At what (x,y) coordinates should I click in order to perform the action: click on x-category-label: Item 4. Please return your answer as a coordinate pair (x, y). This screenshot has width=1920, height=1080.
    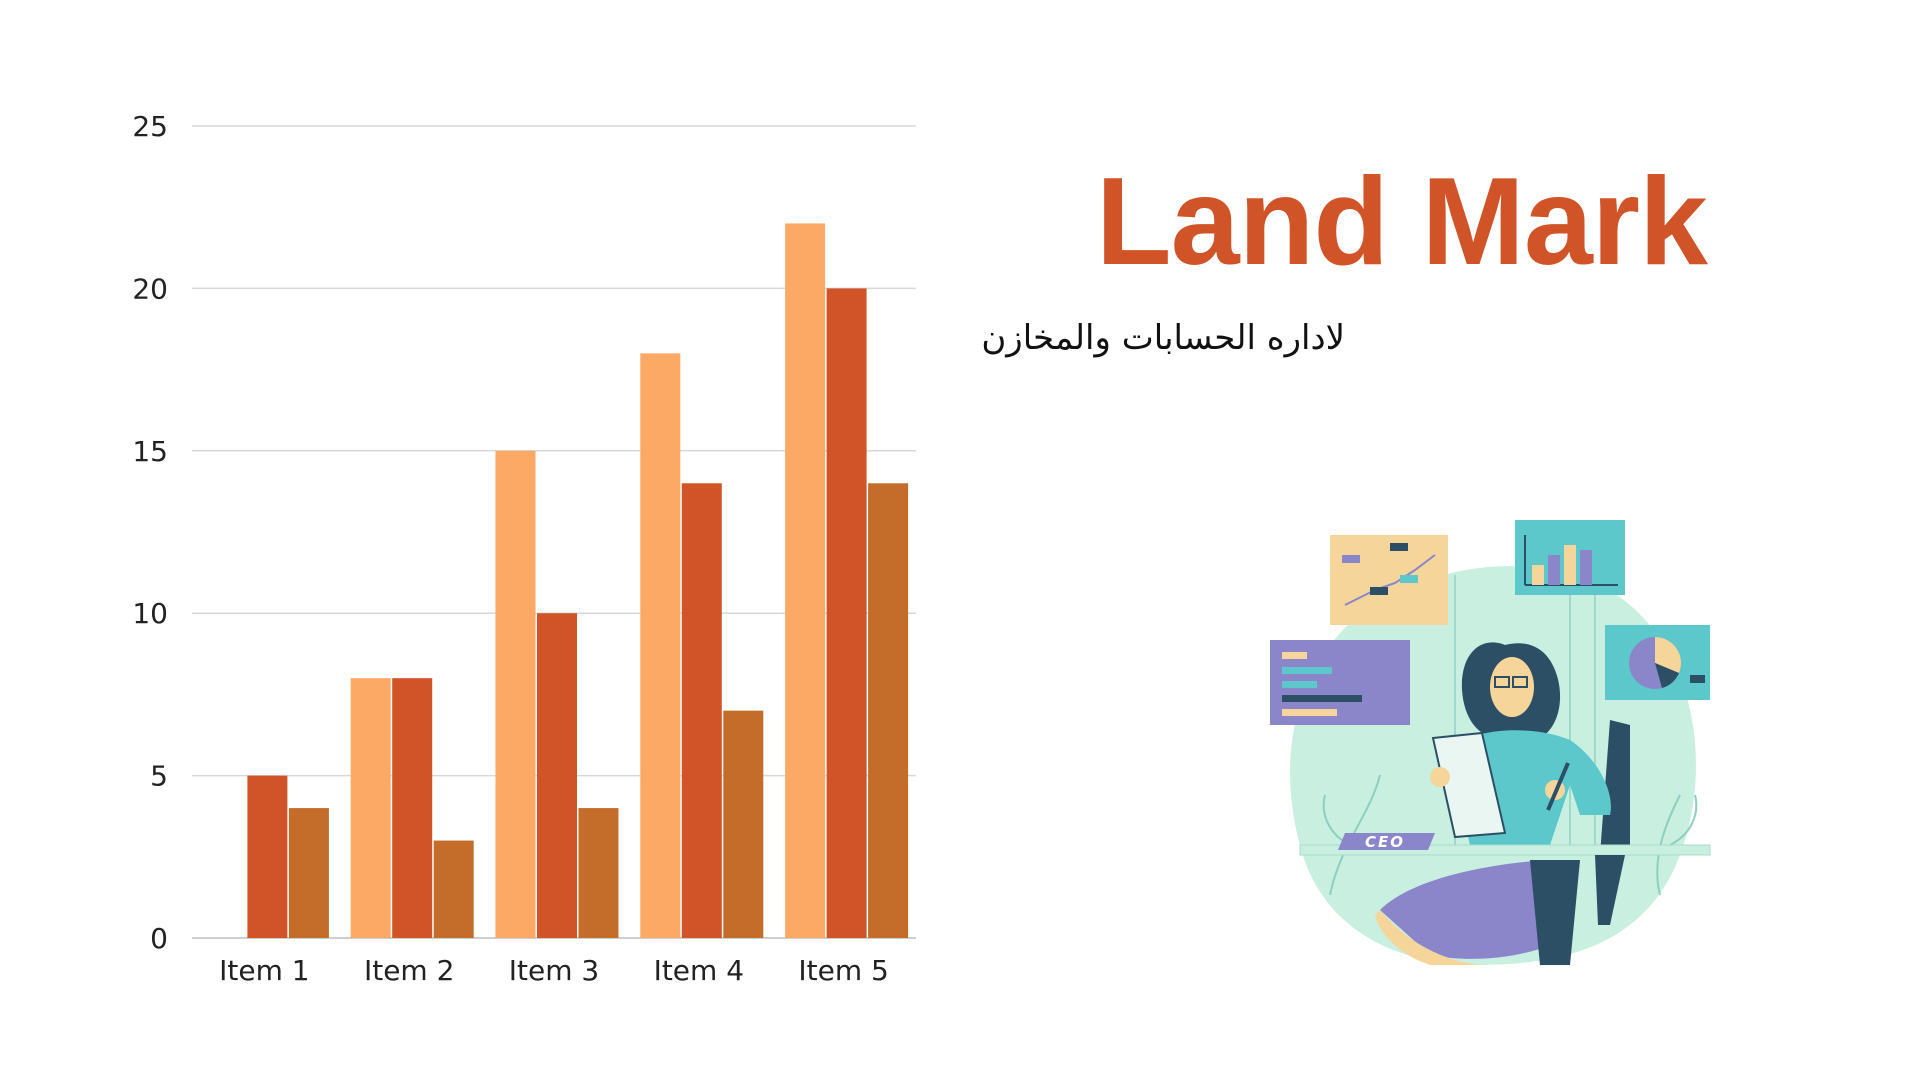
    Looking at the image, I should click on (699, 970).